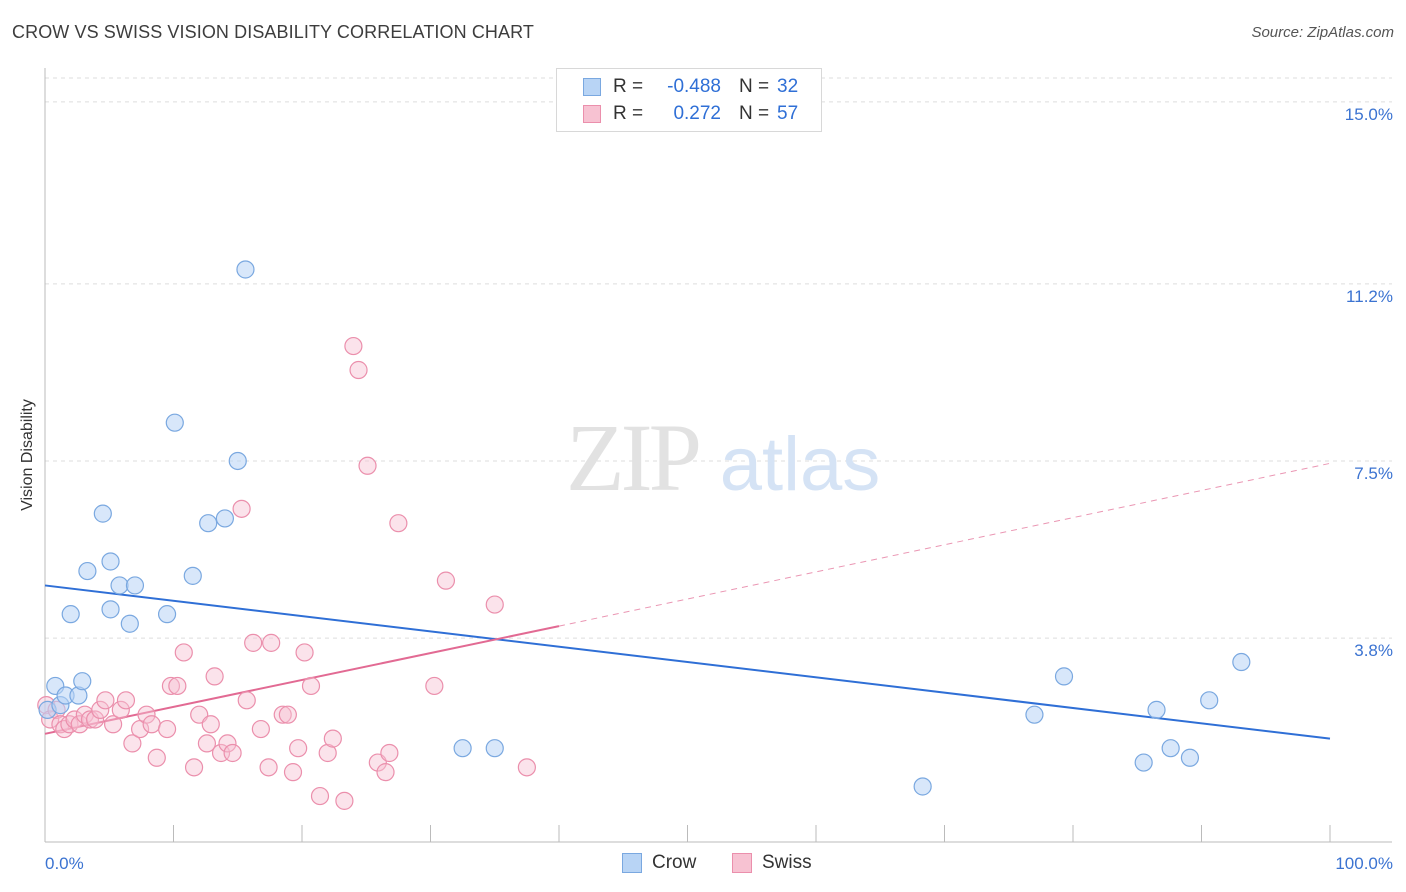  Describe the element at coordinates (27, 455) in the screenshot. I see `y-axis-label: Vision Disability` at that location.